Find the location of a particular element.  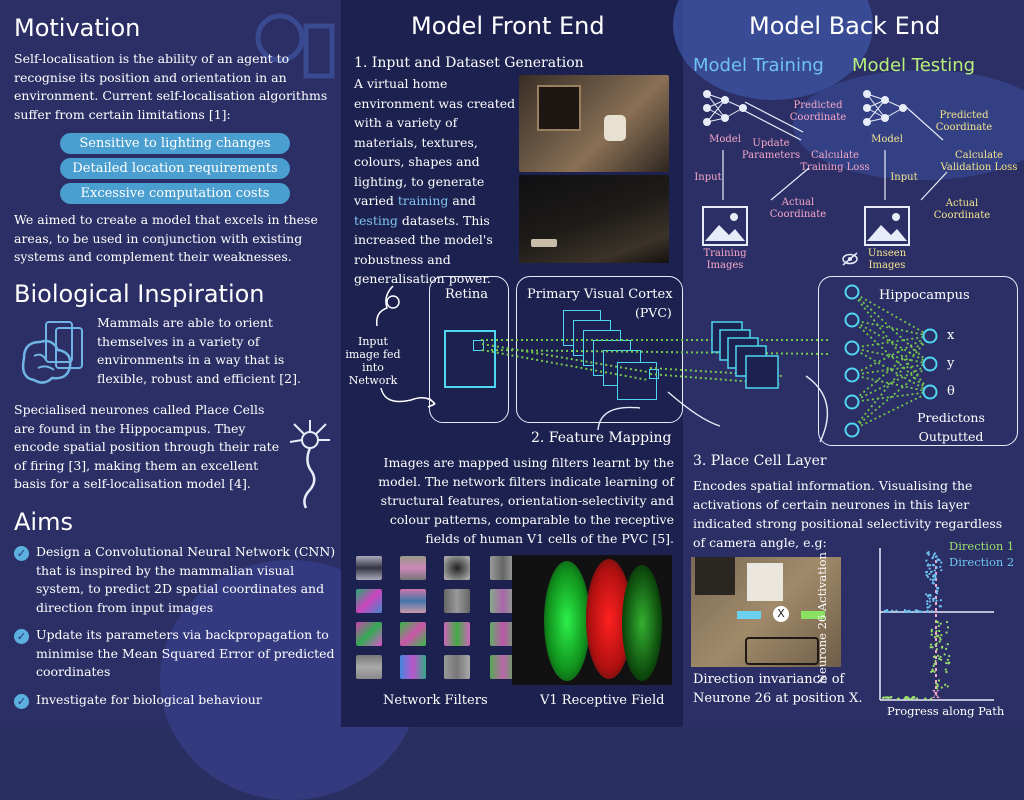

retina-label: Retina is located at coordinates (466, 294).